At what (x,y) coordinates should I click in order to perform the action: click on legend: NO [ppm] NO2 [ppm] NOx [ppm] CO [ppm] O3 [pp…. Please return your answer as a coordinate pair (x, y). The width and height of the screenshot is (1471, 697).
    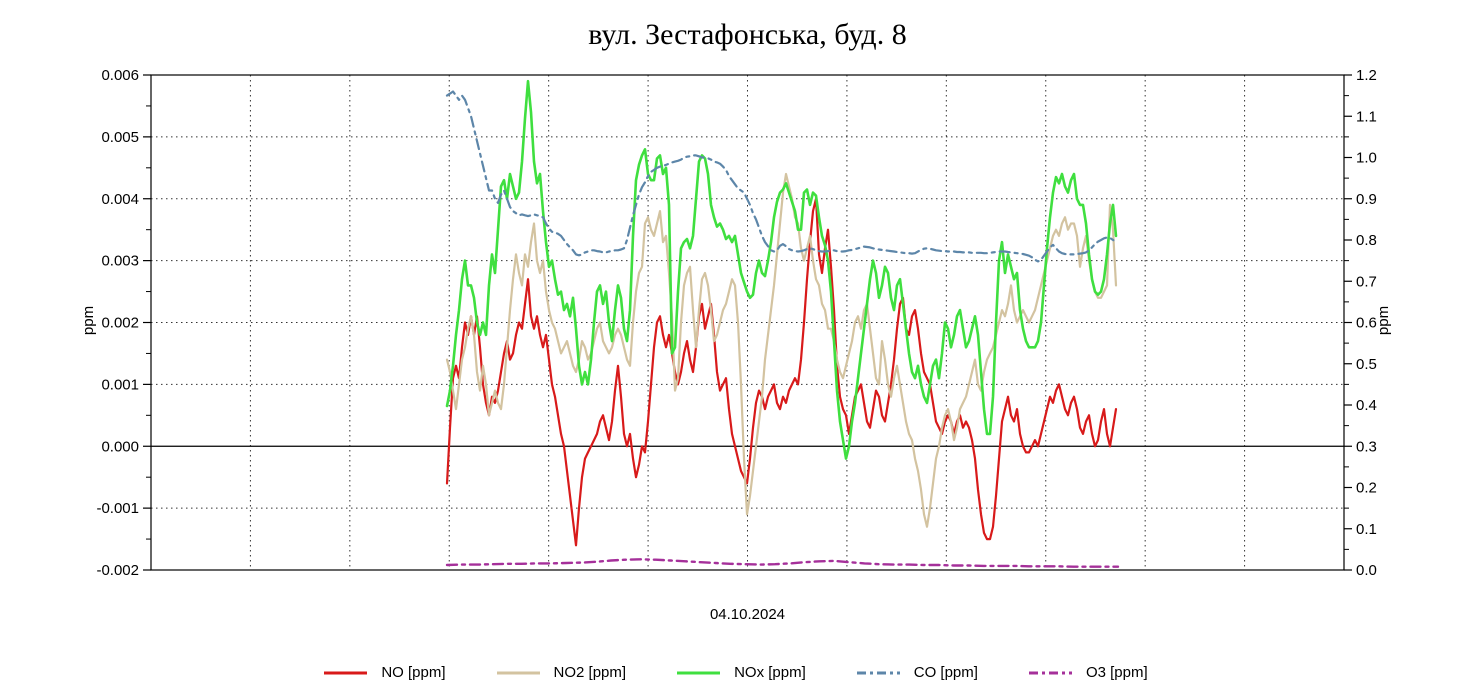
    Looking at the image, I should click on (735, 672).